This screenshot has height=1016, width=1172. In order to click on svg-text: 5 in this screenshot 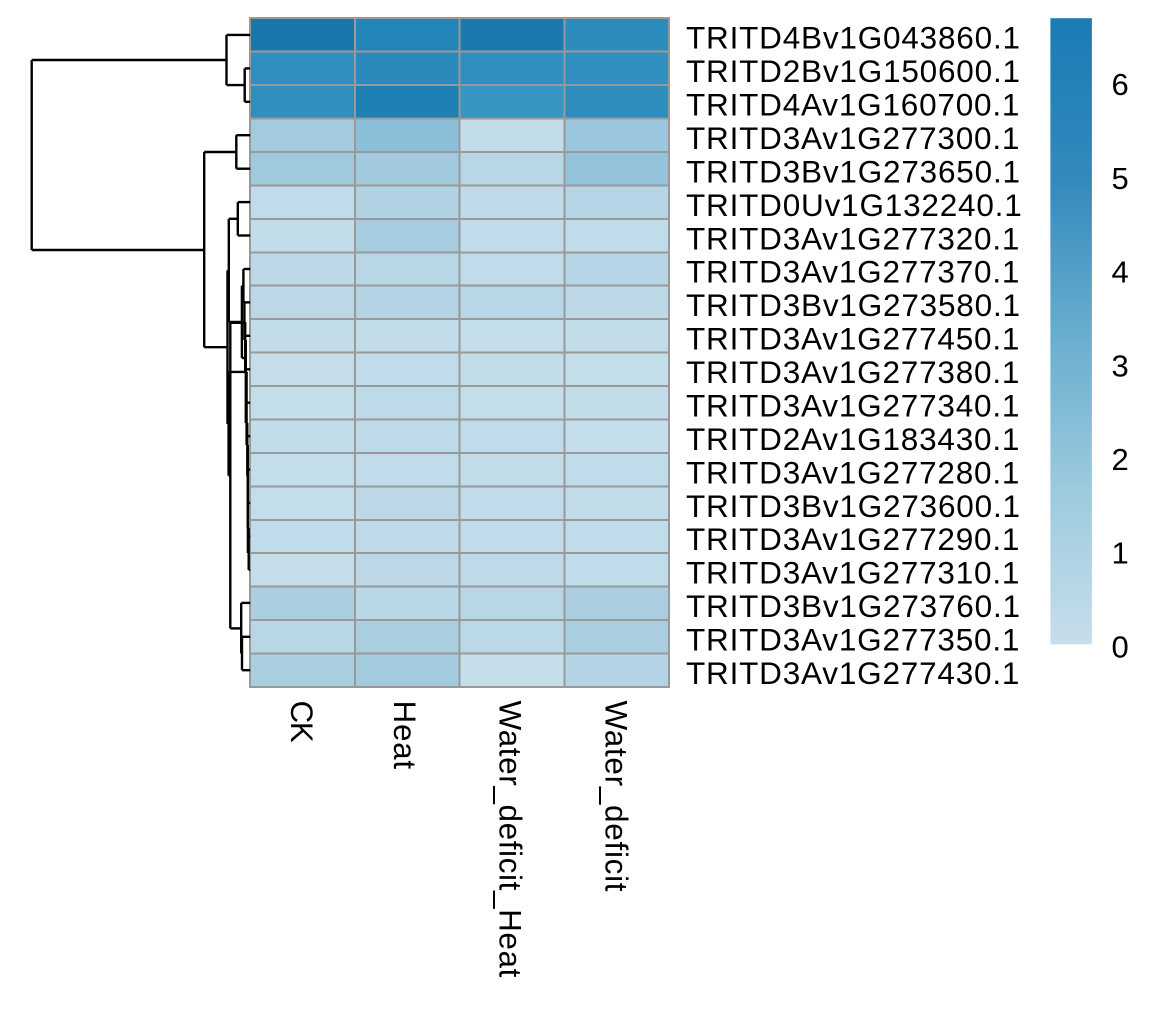, I will do `click(1120, 178)`.